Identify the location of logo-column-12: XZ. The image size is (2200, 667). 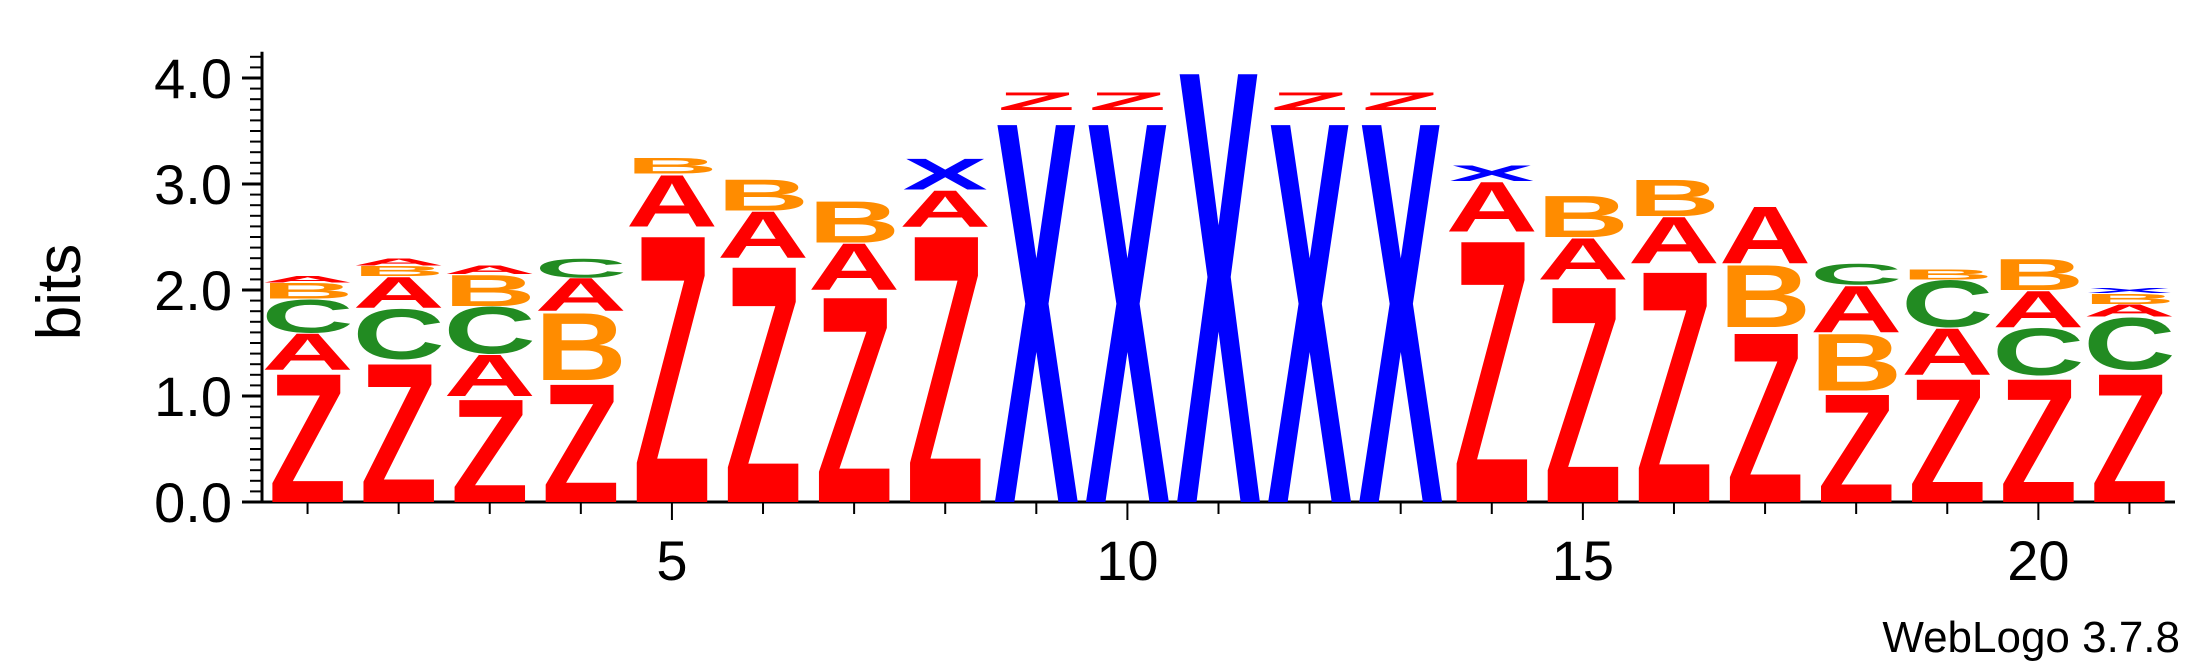
(1310, 314).